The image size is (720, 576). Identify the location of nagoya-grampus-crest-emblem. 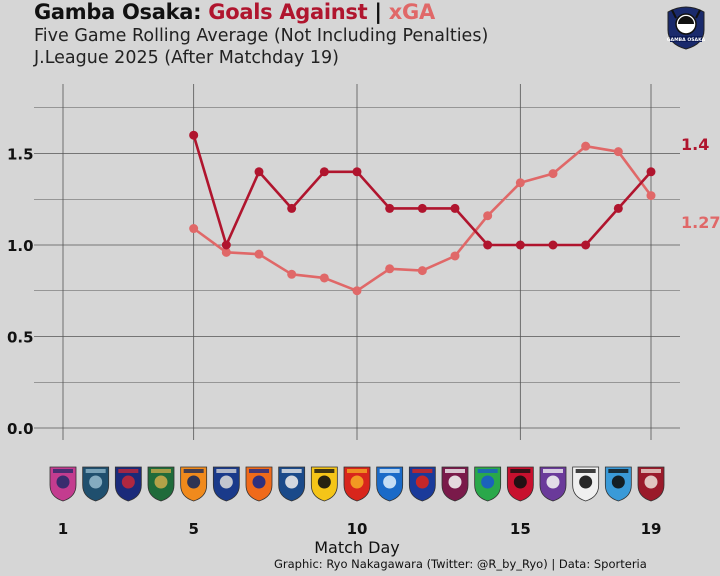
(357, 482).